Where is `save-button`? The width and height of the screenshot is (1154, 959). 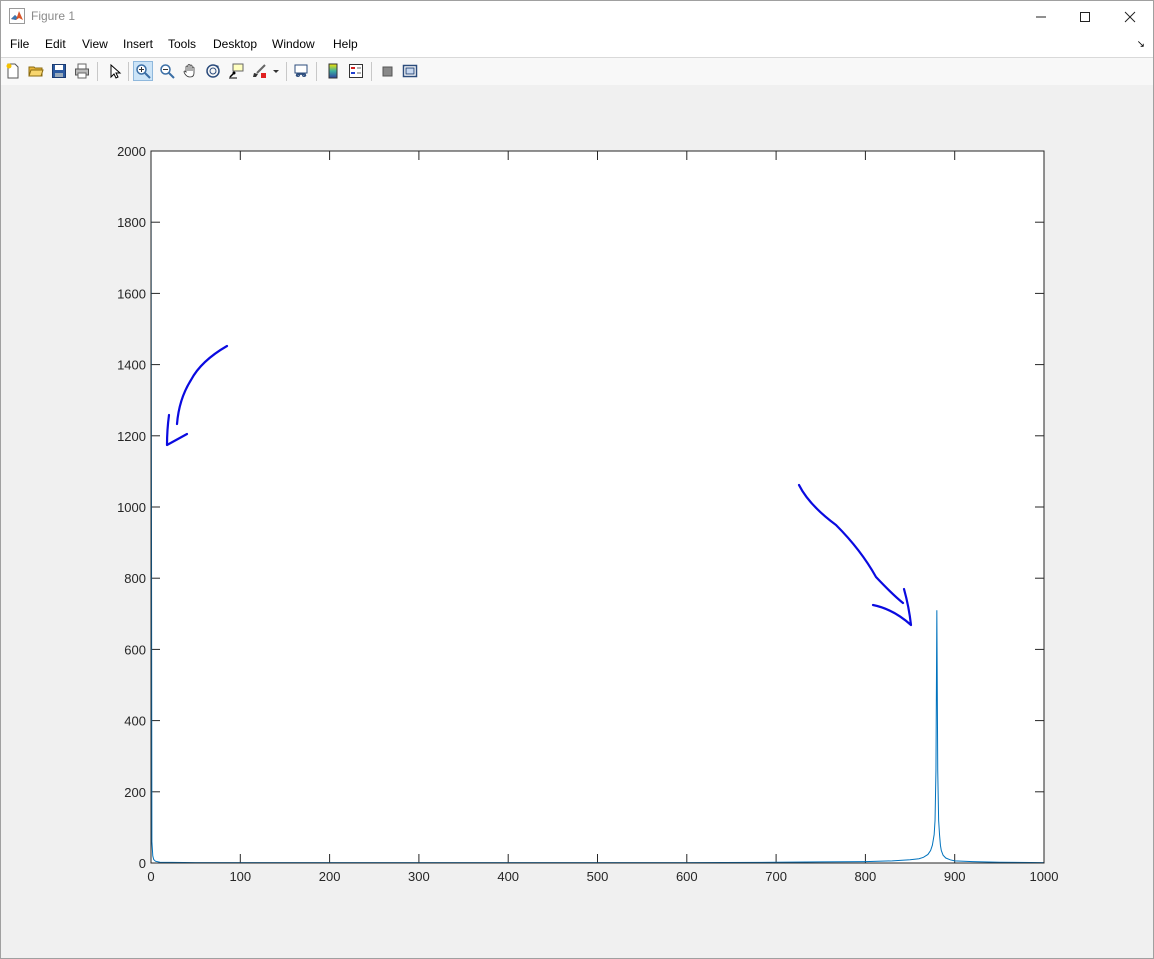
save-button is located at coordinates (59, 71).